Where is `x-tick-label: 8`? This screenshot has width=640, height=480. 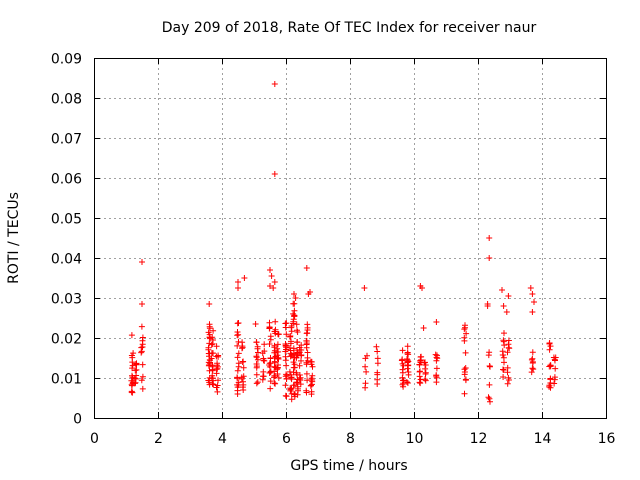 x-tick-label: 8 is located at coordinates (350, 439).